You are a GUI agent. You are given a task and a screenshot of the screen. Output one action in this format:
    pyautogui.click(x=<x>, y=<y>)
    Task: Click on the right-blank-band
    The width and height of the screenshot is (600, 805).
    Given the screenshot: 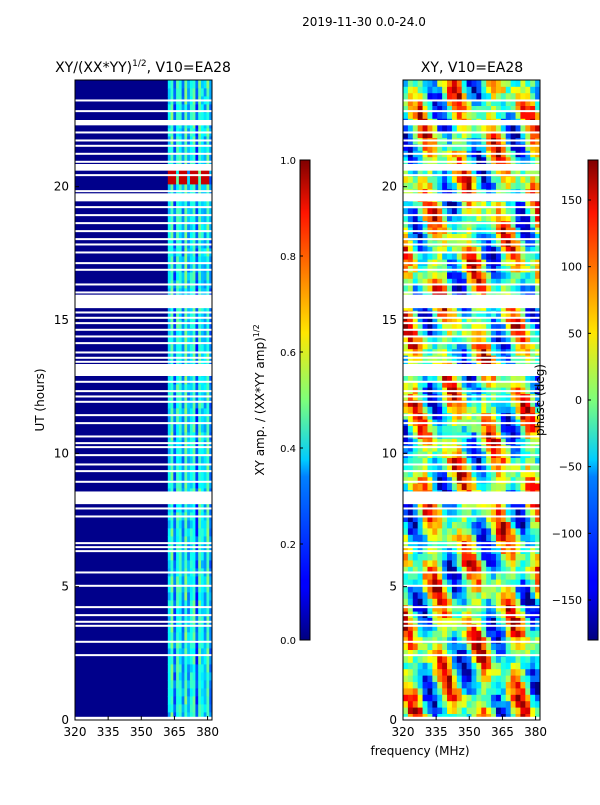 What is the action you would take?
    pyautogui.click(x=471, y=123)
    